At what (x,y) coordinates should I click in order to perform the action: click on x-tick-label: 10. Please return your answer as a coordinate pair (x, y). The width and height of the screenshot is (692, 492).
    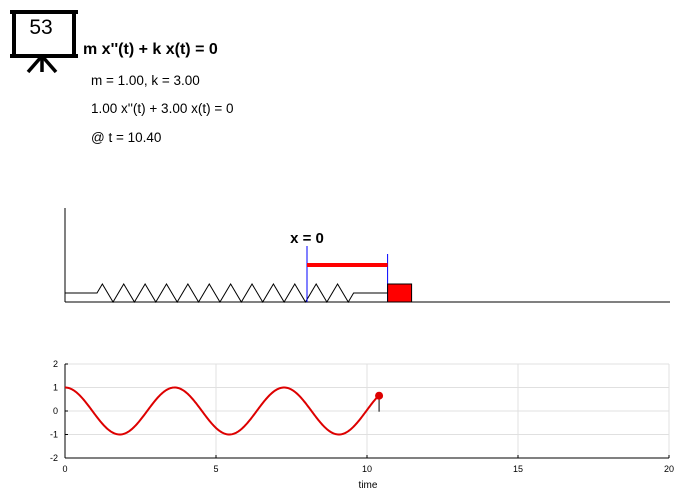
    Looking at the image, I should click on (367, 469).